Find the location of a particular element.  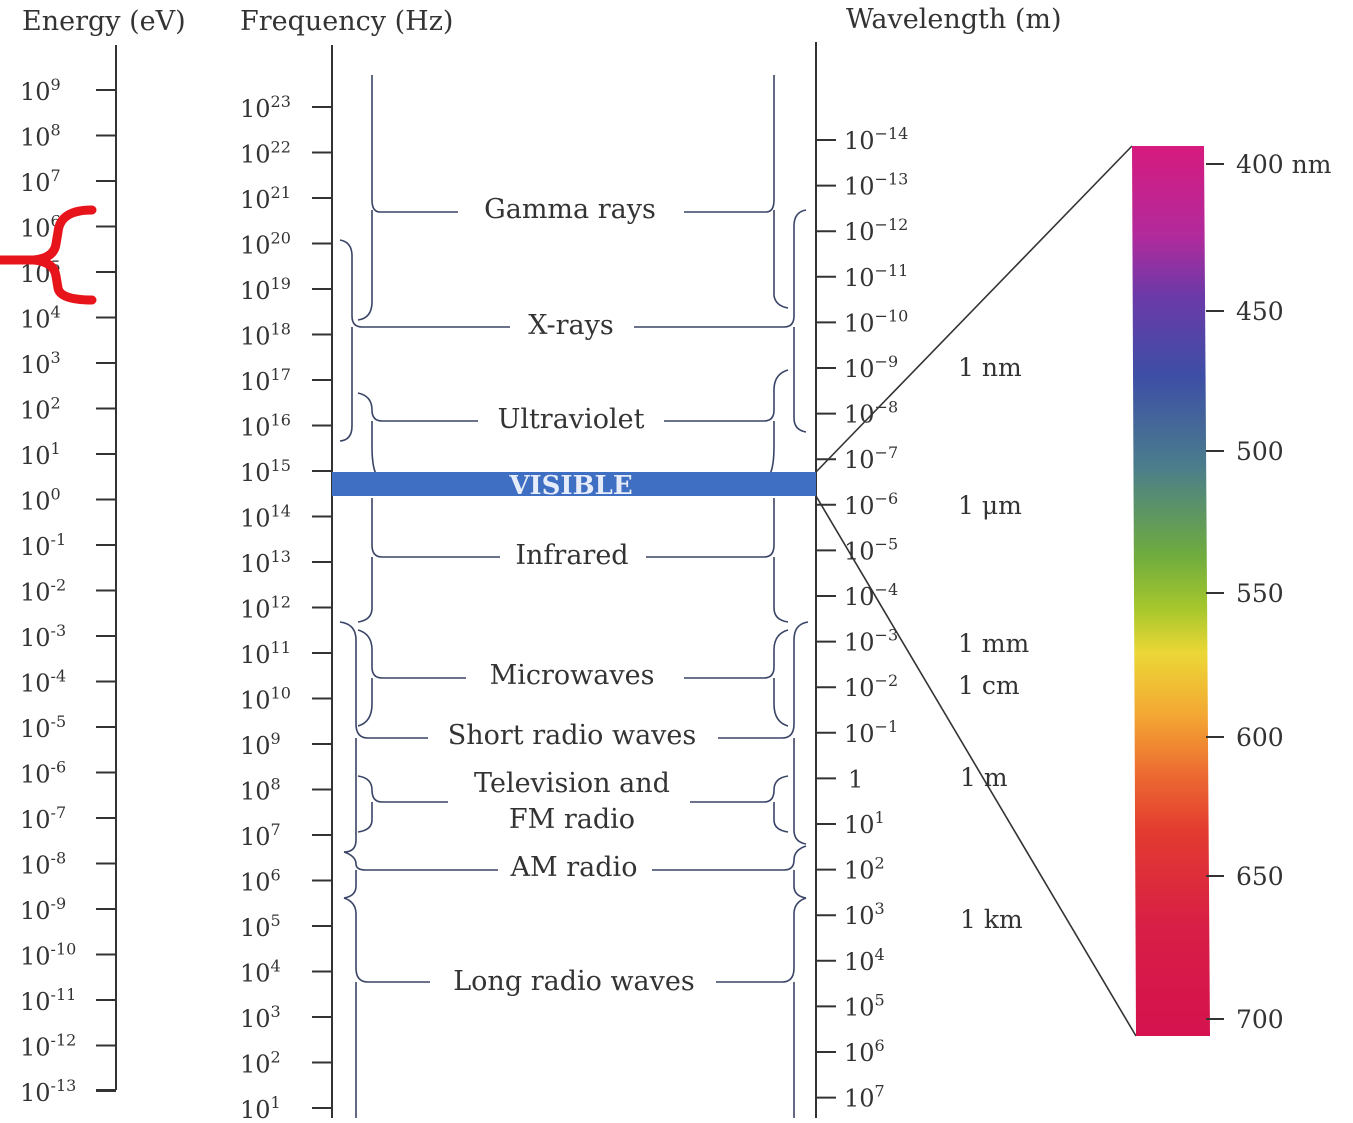

spectrum-tick-label: 450 is located at coordinates (1260, 311).